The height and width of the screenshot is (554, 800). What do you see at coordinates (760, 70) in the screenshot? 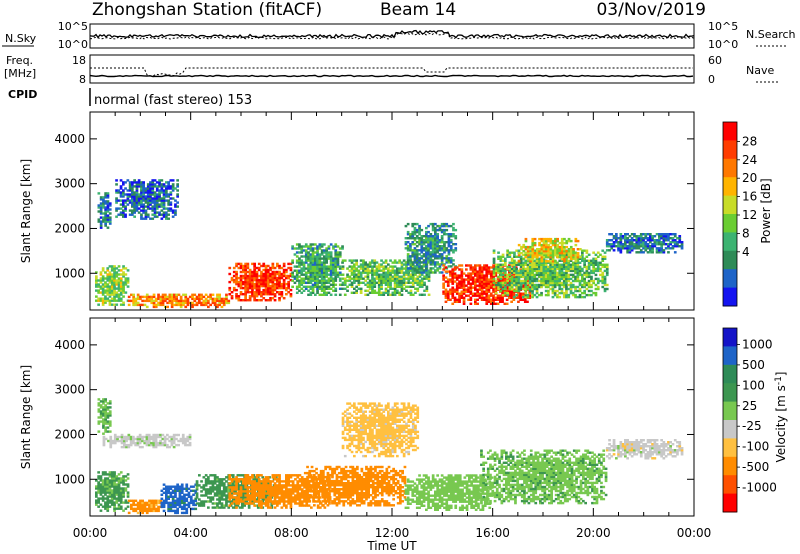
I see `nave-label: Nave` at bounding box center [760, 70].